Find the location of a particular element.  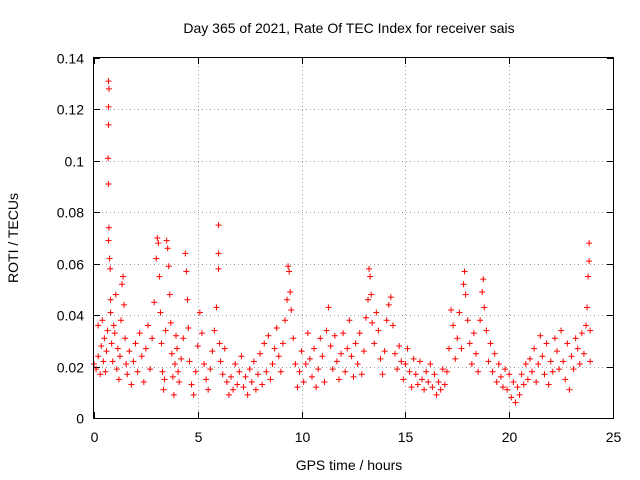

y-tick-label: 0.04 is located at coordinates (70, 316).